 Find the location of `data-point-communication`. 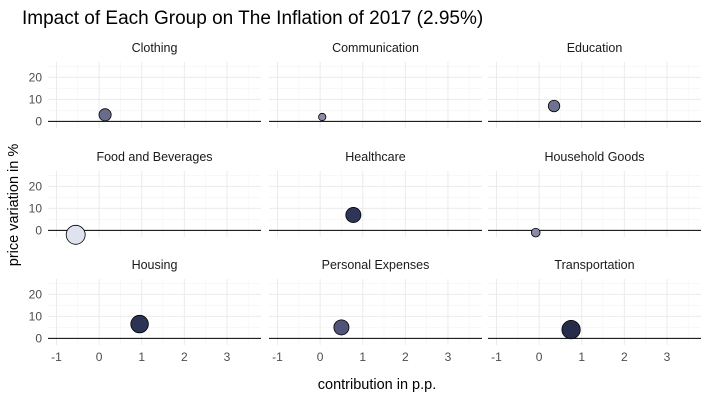

data-point-communication is located at coordinates (322, 117).